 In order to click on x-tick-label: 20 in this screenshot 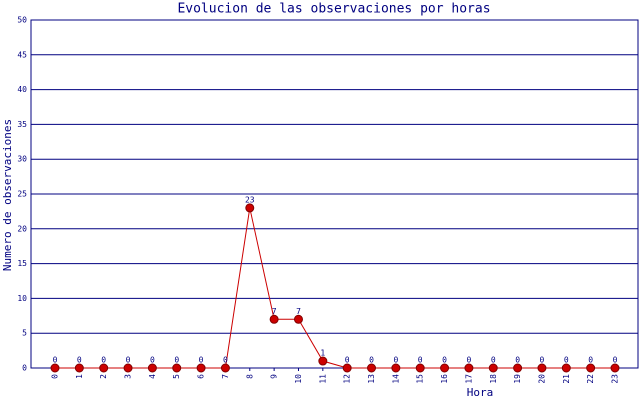, I will do `click(541, 379)`.